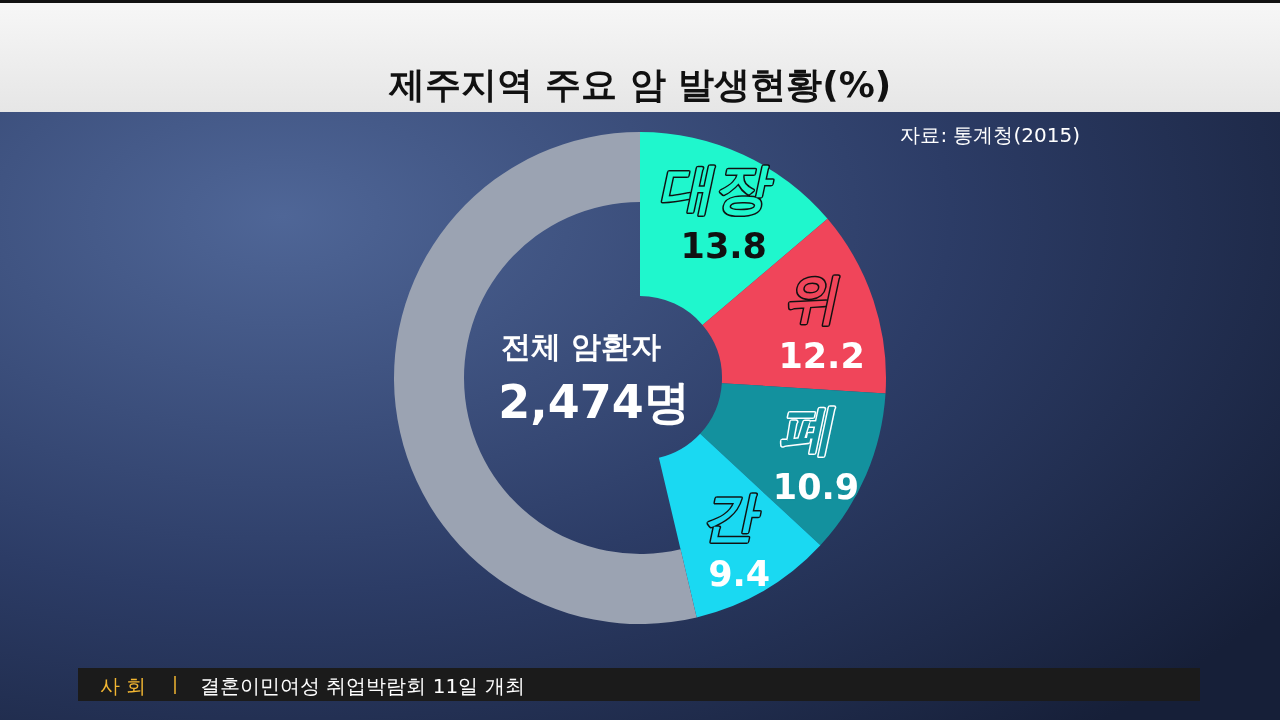 The image size is (1280, 720). What do you see at coordinates (581, 346) in the screenshot?
I see `centre-caption: 전체 암환자` at bounding box center [581, 346].